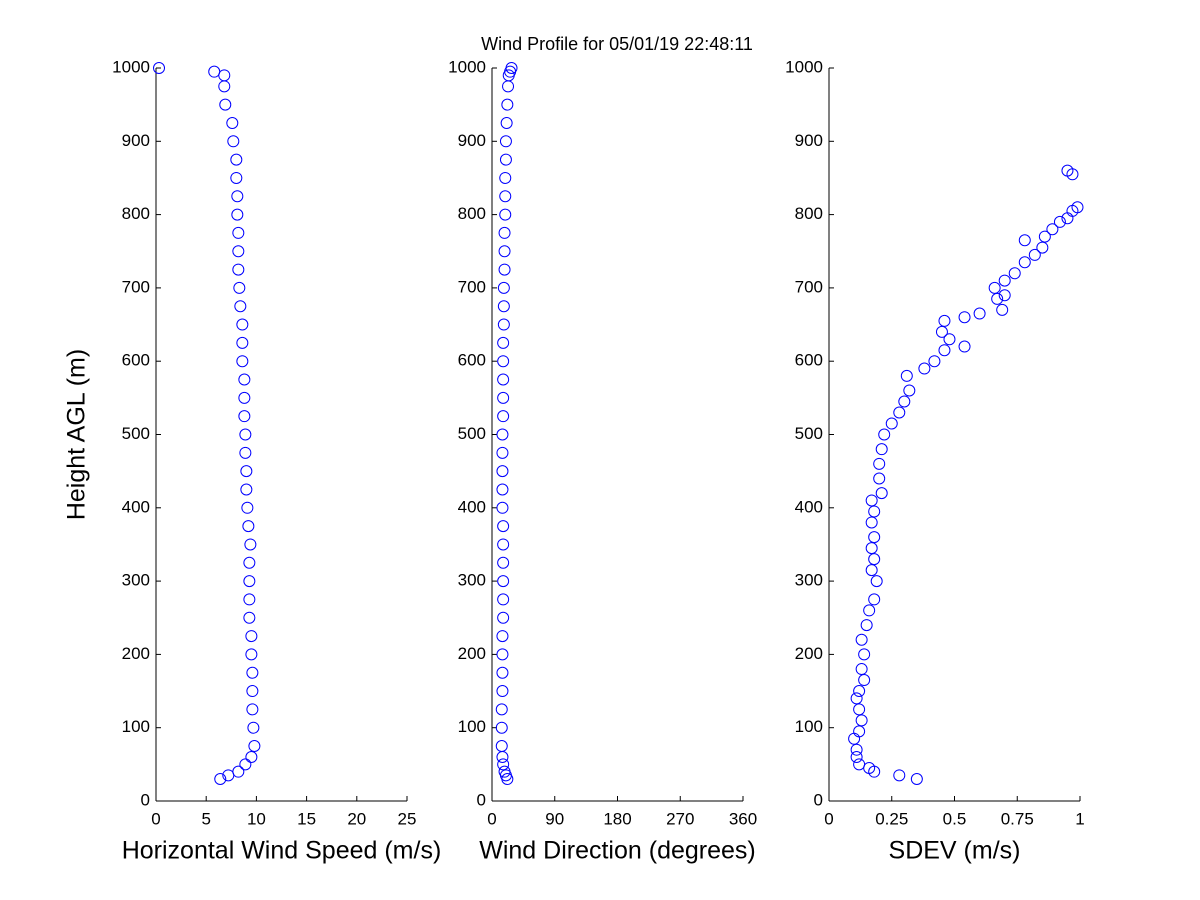  Describe the element at coordinates (955, 818) in the screenshot. I see `x-tick-label: 0.5` at that location.